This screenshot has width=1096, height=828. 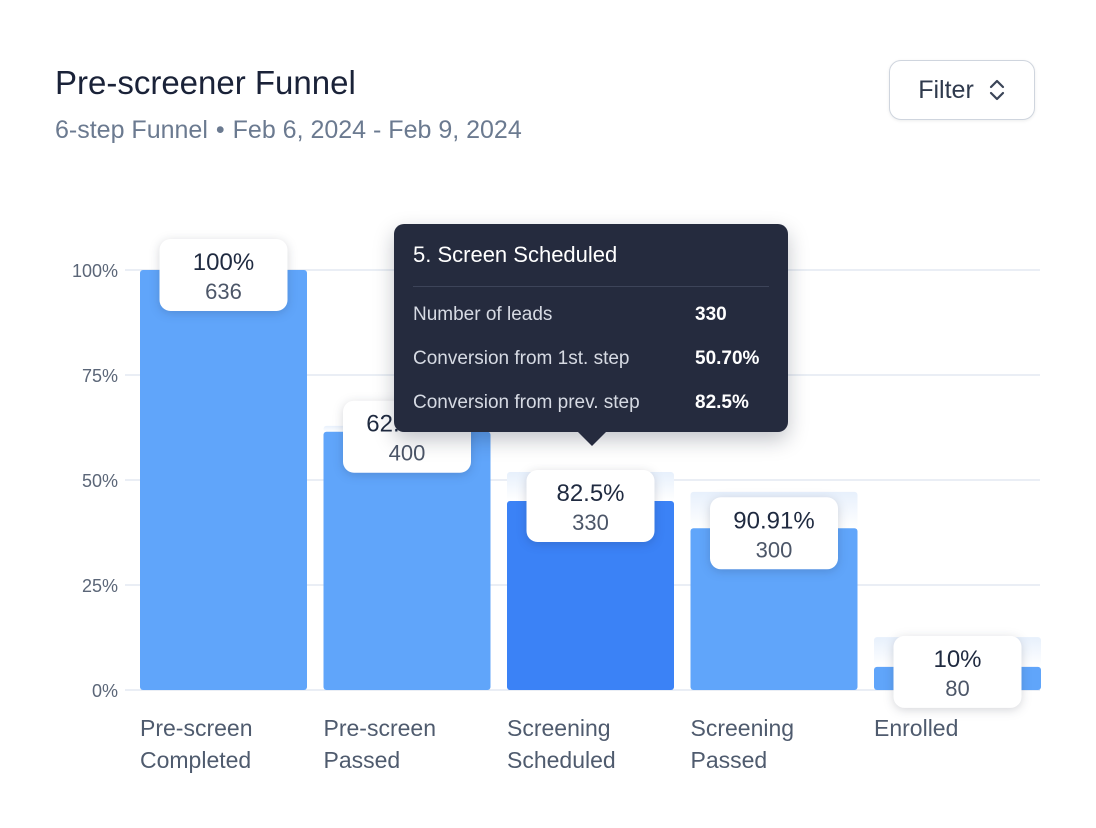 What do you see at coordinates (727, 358) in the screenshot?
I see `tooltip-value: 50.70%` at bounding box center [727, 358].